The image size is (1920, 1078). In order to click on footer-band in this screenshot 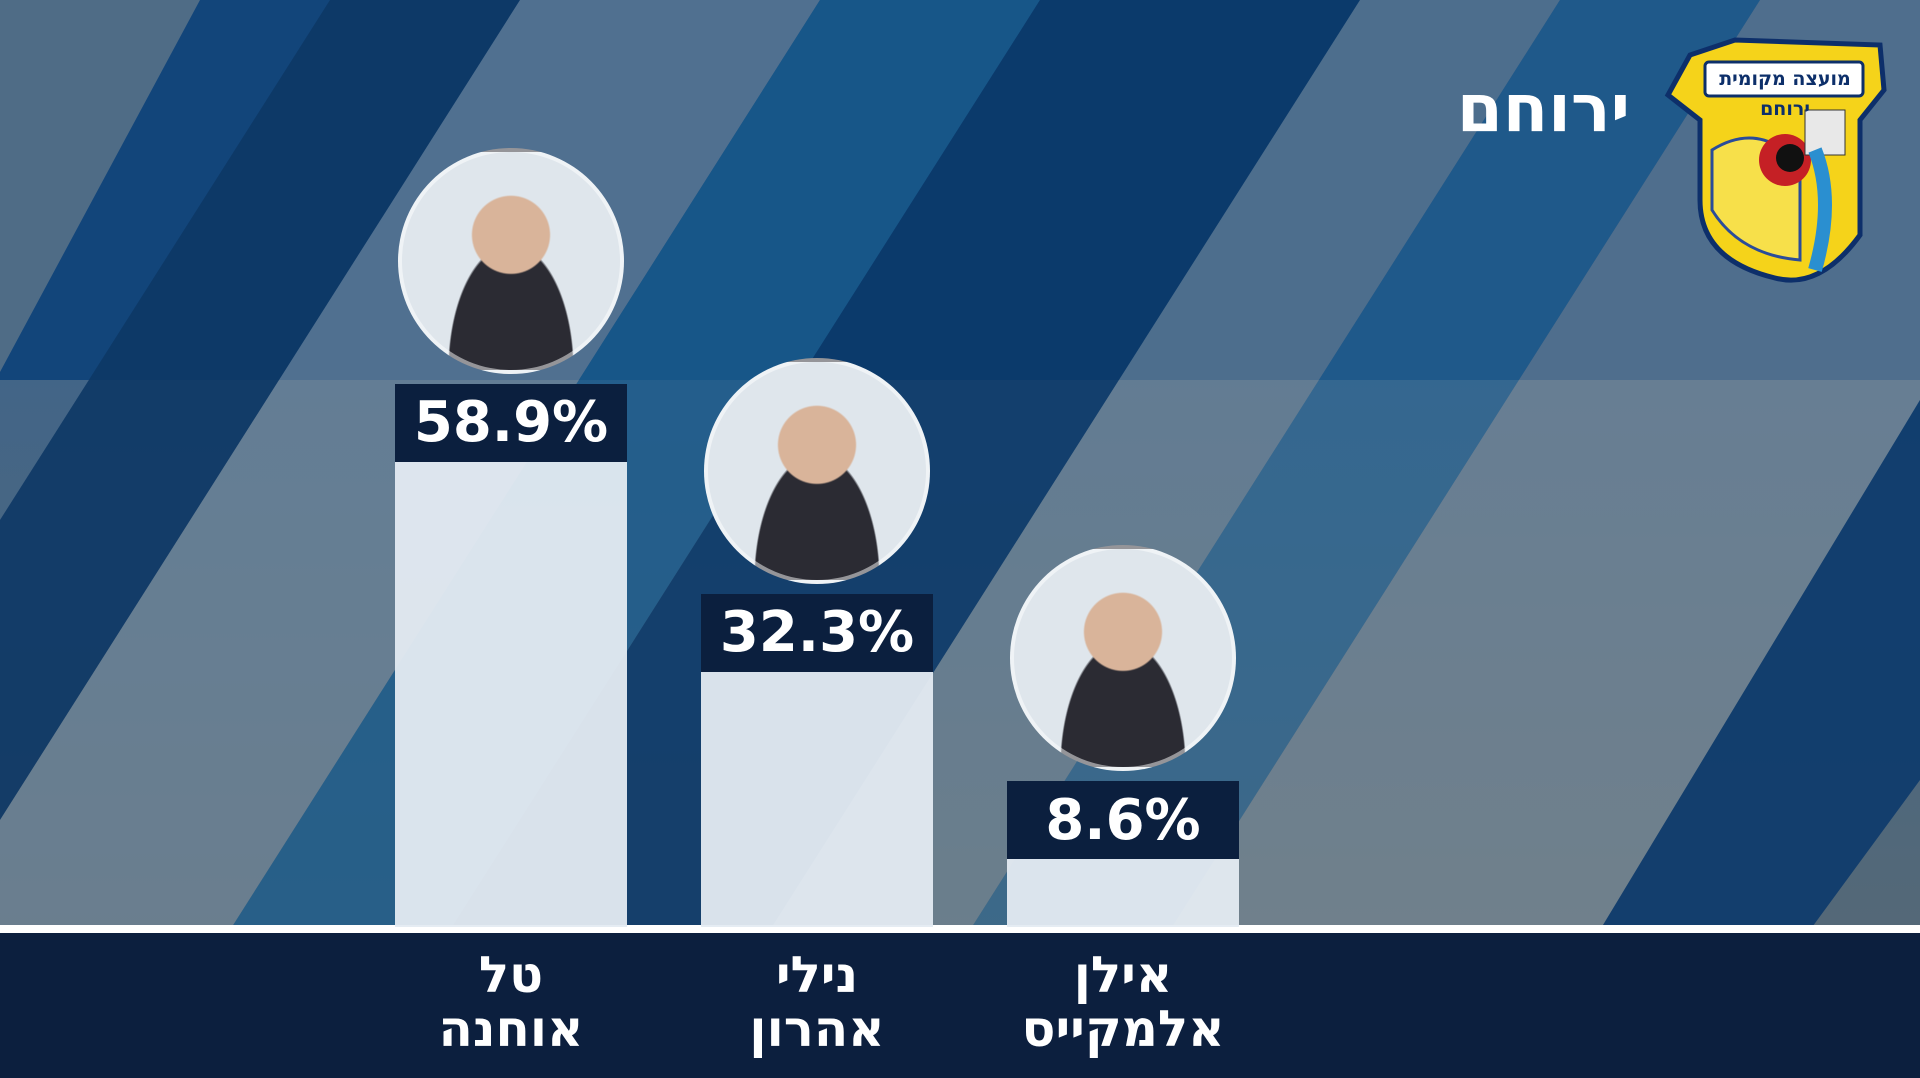, I will do `click(960, 1002)`.